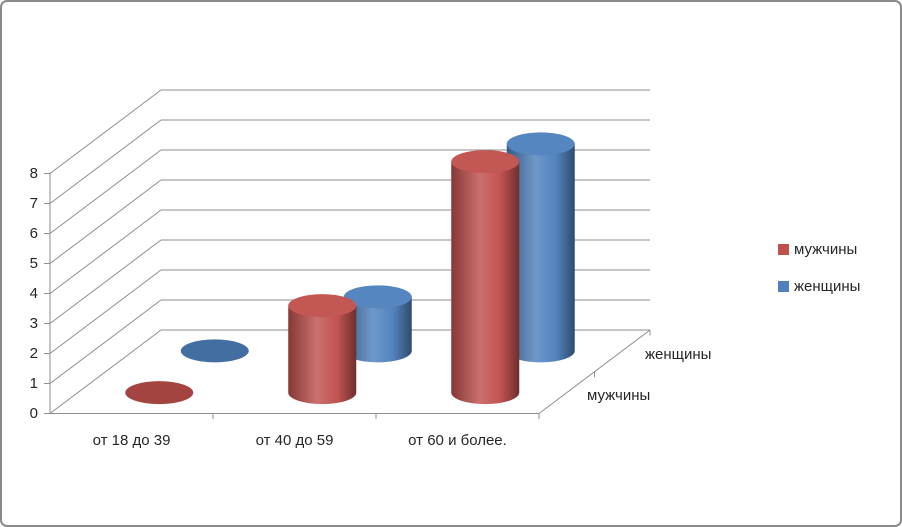 The height and width of the screenshot is (527, 902). Describe the element at coordinates (457, 440) in the screenshot. I see `category-label-2: от 60 и более.` at that location.